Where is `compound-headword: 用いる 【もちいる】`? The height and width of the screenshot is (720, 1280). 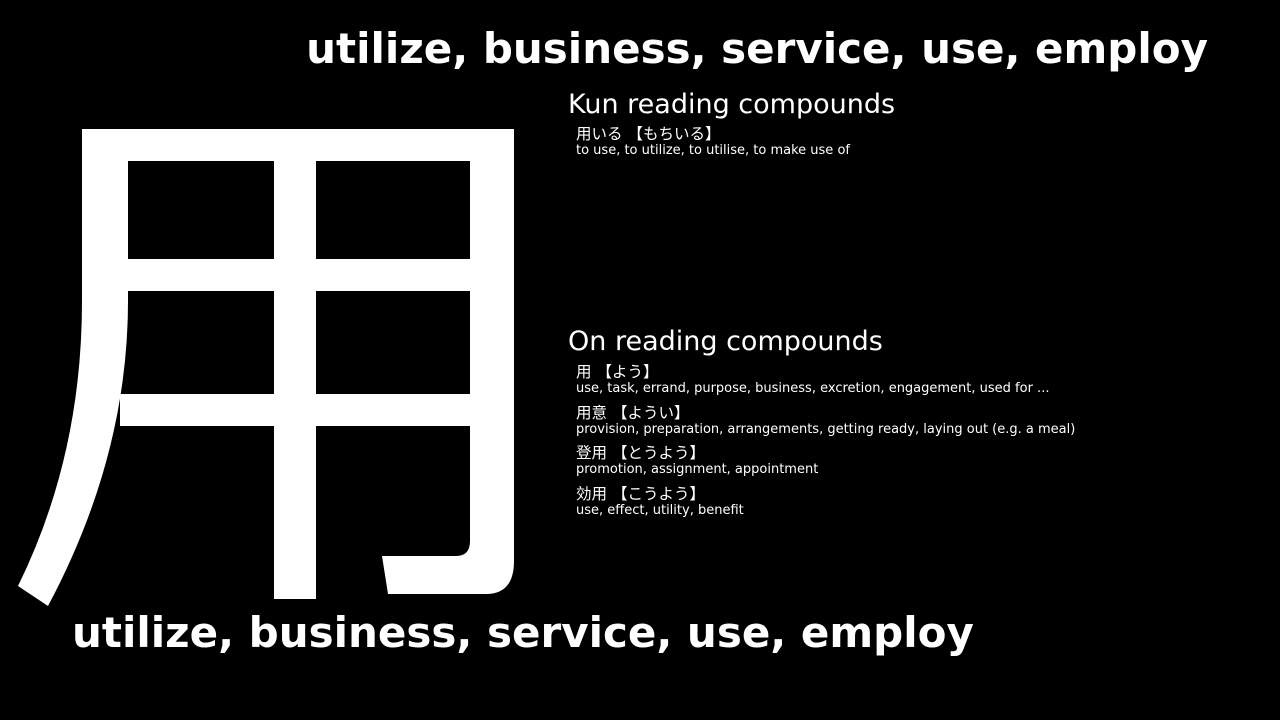
compound-headword: 用いる 【もちいる】 is located at coordinates (713, 134).